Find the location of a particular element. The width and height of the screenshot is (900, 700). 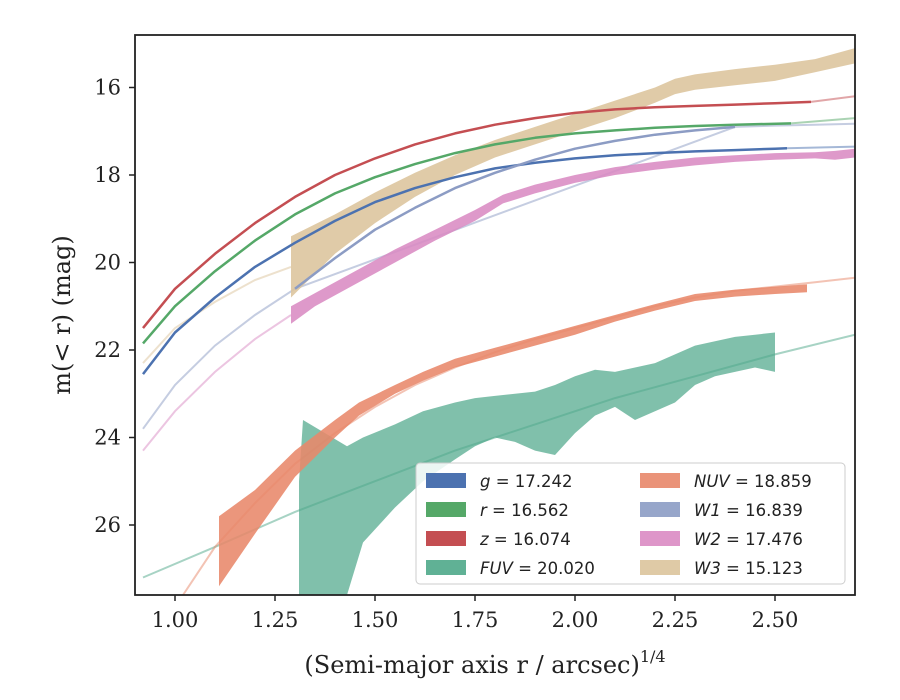

legend-item-w1: W1 = 16.839 is located at coordinates (721, 510).